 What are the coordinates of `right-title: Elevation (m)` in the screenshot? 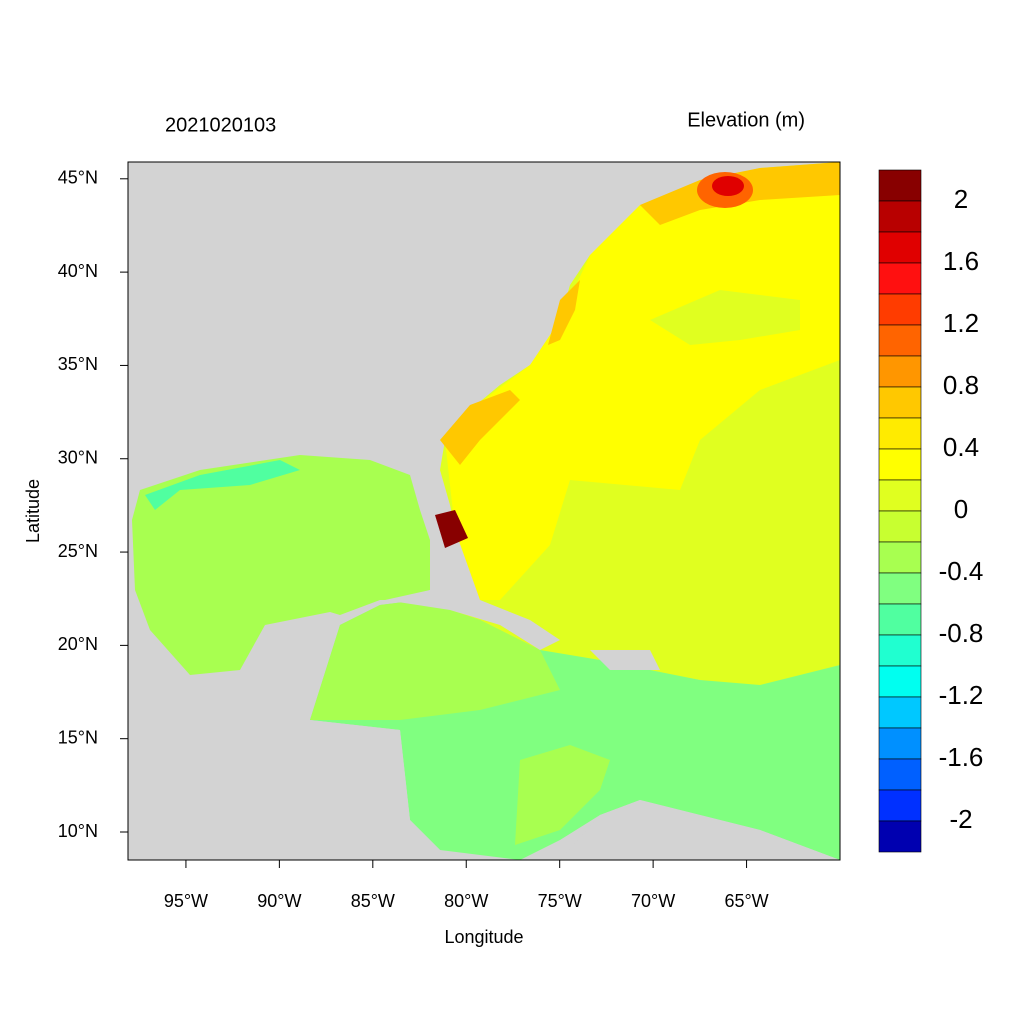 It's located at (746, 120).